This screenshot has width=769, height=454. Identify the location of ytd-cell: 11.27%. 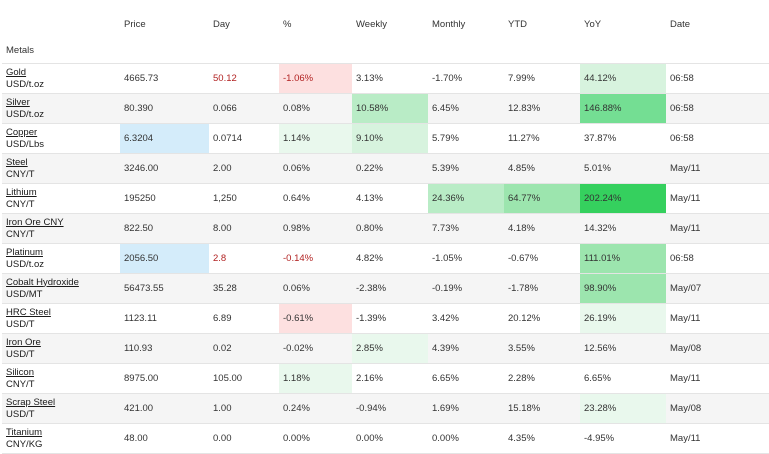
(542, 138).